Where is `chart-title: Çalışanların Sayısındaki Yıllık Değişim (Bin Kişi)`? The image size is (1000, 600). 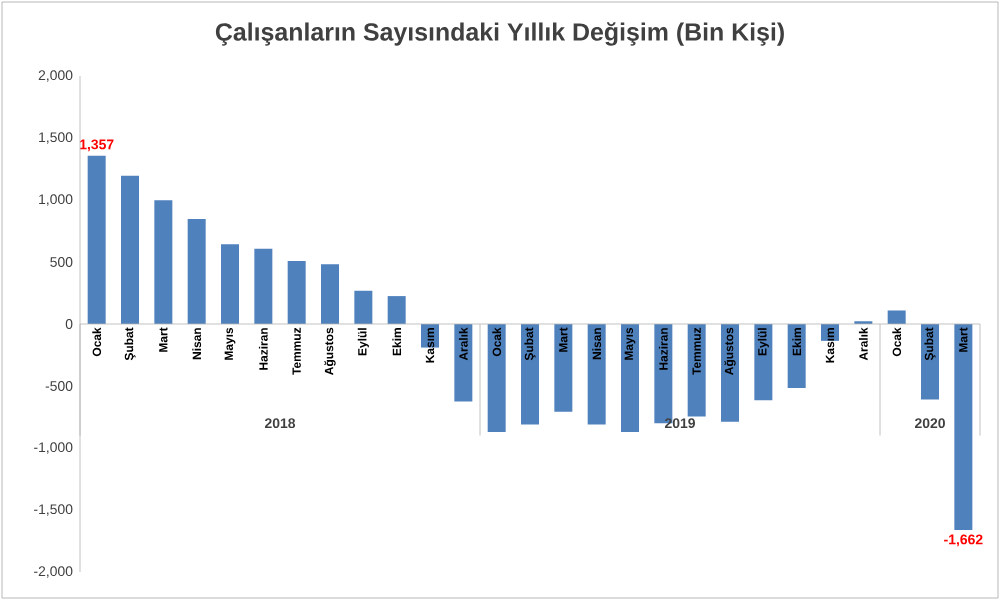 chart-title: Çalışanların Sayısındaki Yıllık Değişim (Bin Kişi) is located at coordinates (499, 34).